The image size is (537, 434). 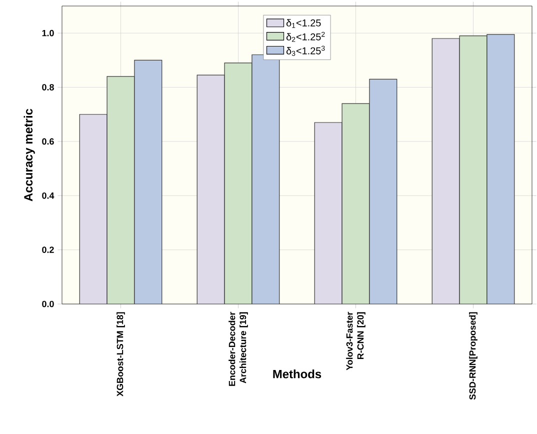 I want to click on y-tick-label: 0.8, so click(x=48, y=87).